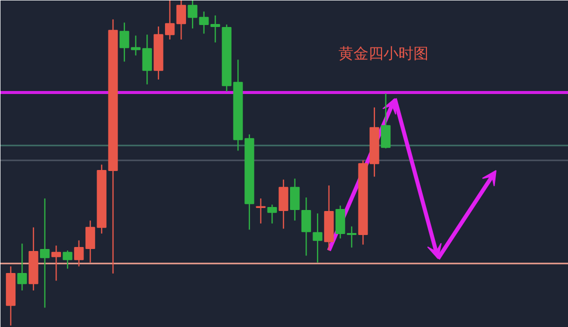  Describe the element at coordinates (383, 53) in the screenshot. I see `text: 黄金四小时图` at that location.